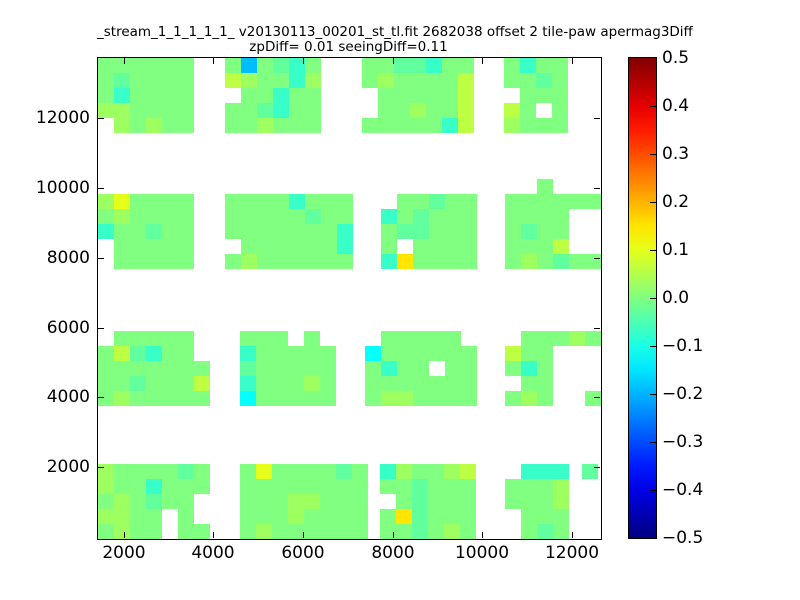 This screenshot has width=800, height=600. Describe the element at coordinates (303, 553) in the screenshot. I see `x-tick-label: 6000` at that location.